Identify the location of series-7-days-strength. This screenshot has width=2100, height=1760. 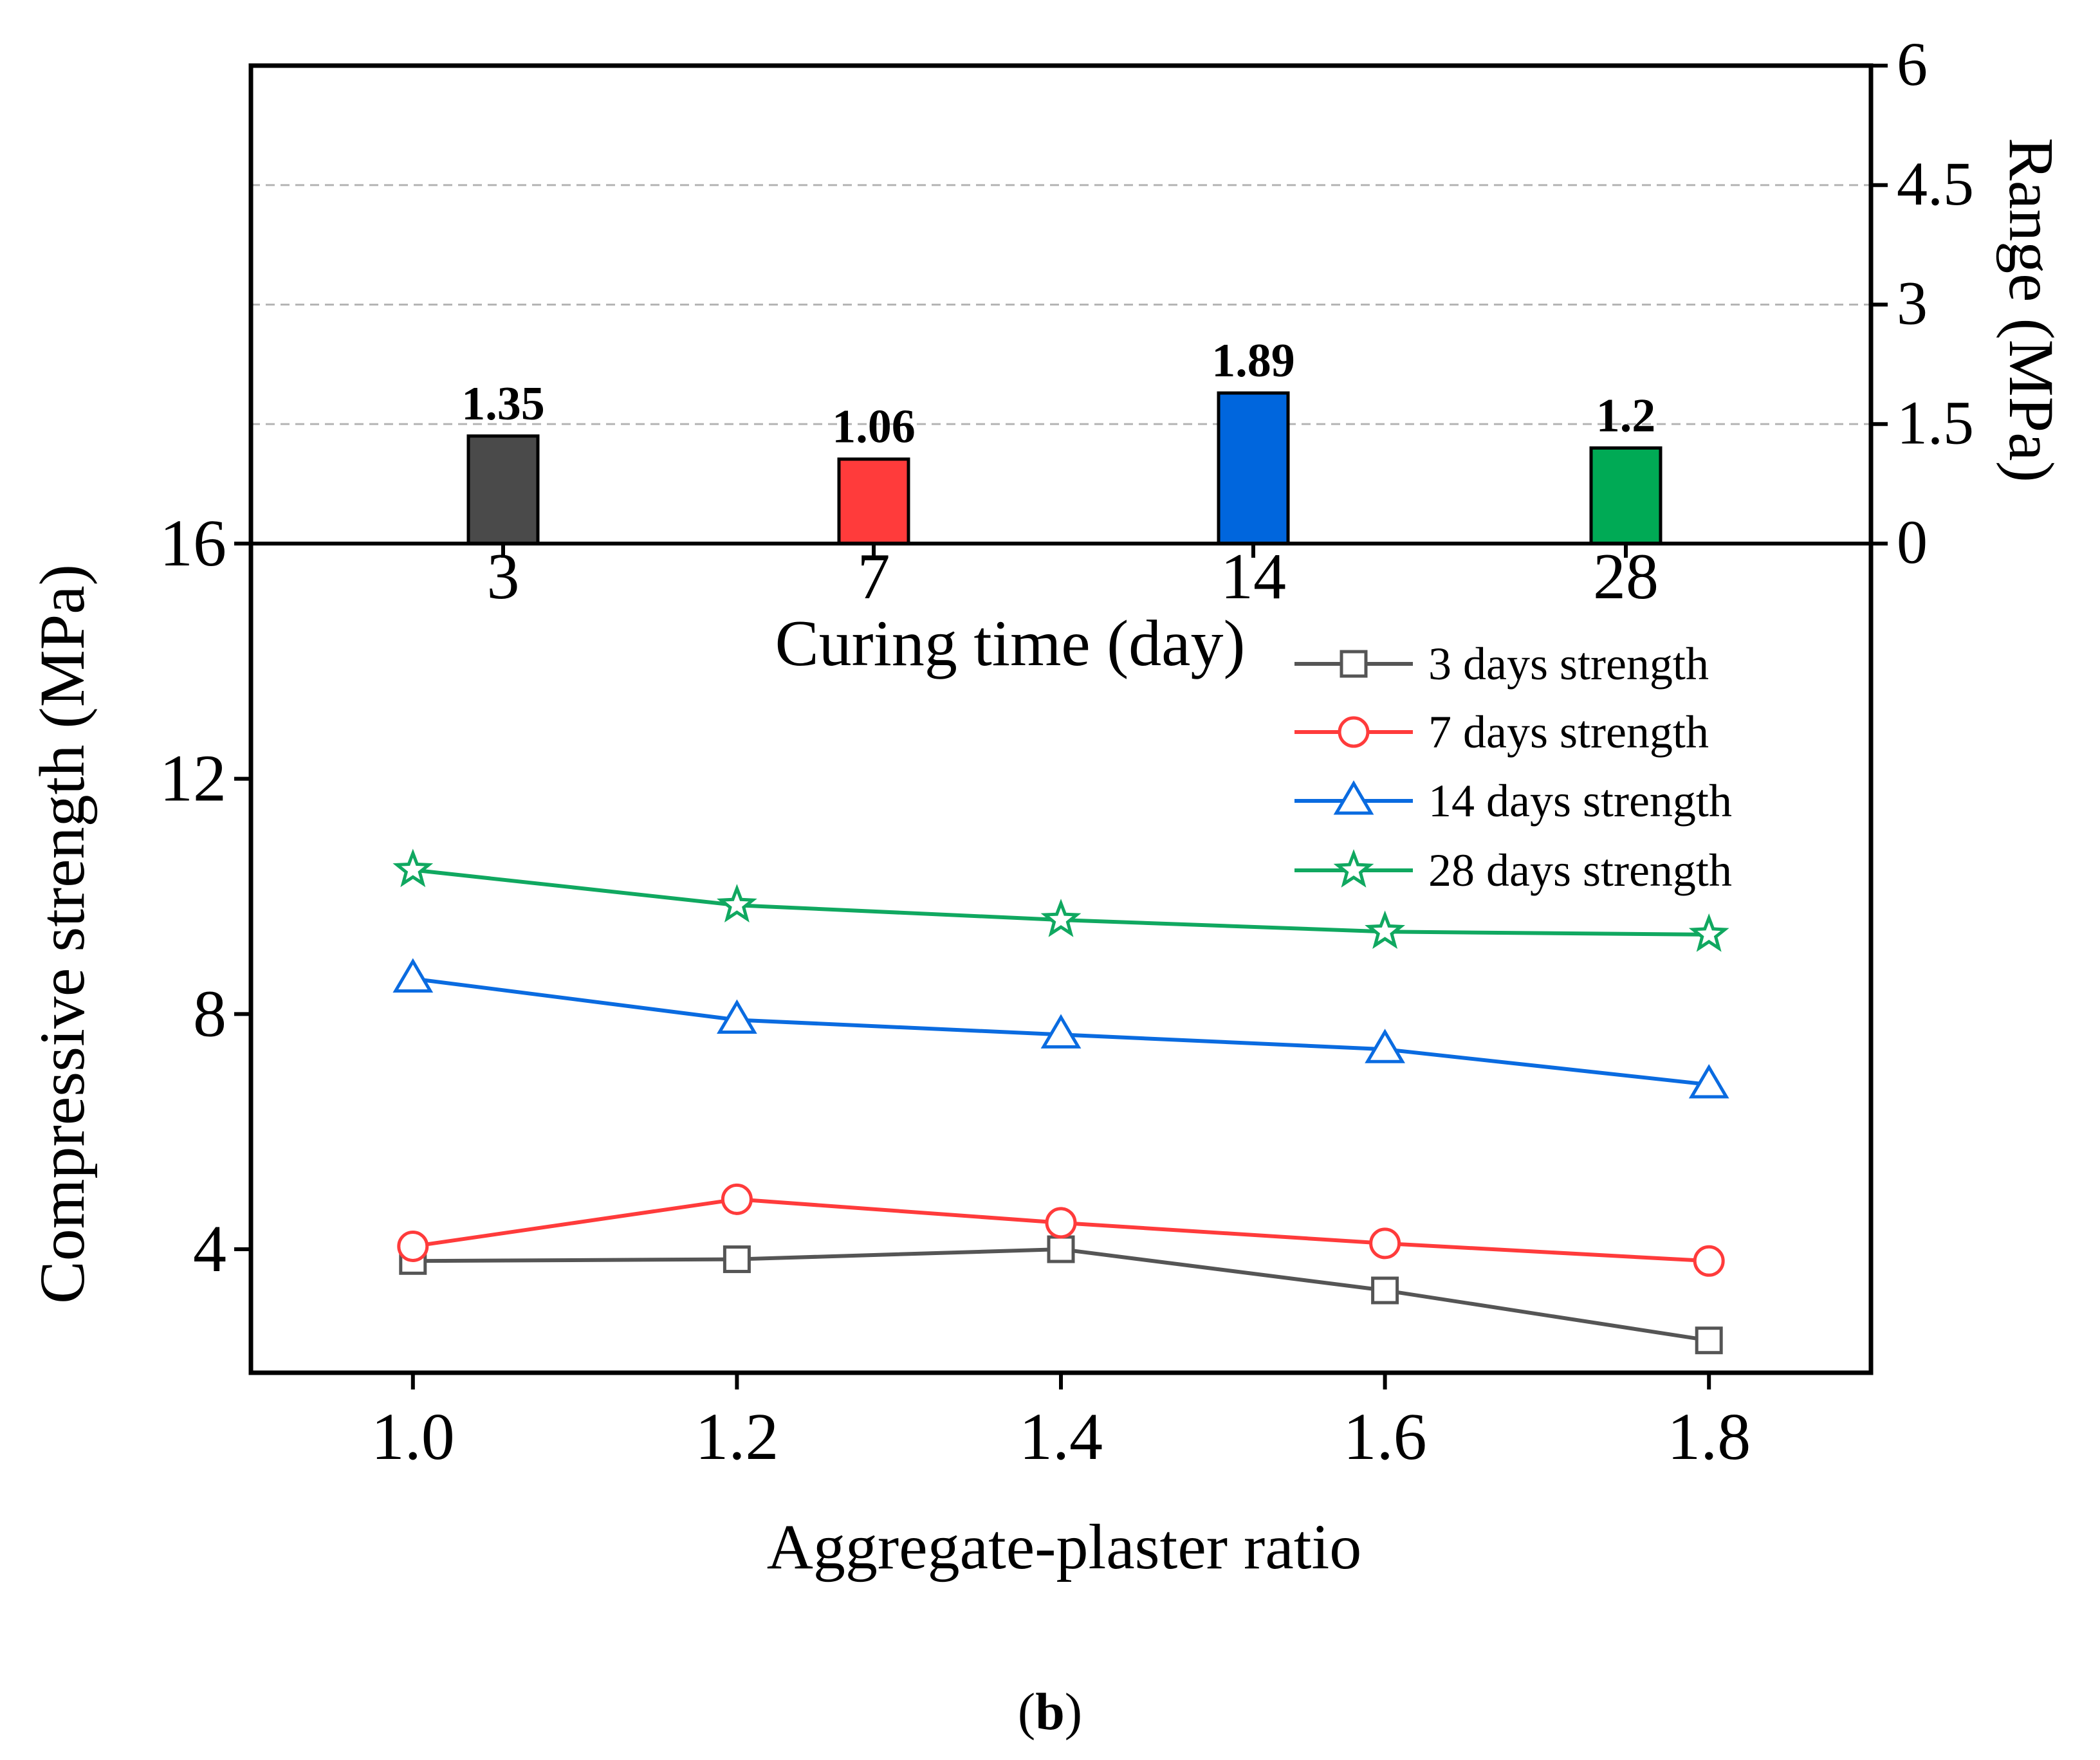
(1061, 1230).